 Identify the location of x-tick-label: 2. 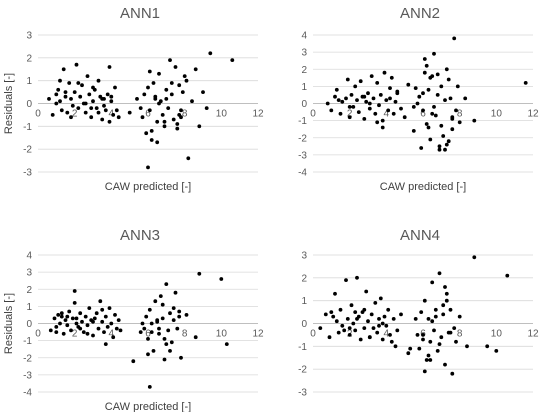
(75, 334).